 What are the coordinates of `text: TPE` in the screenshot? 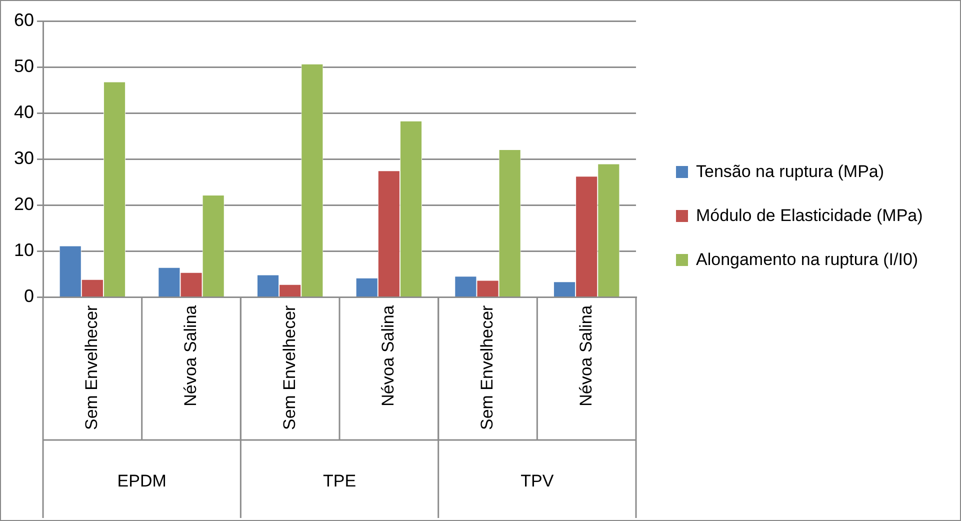 It's located at (339, 481).